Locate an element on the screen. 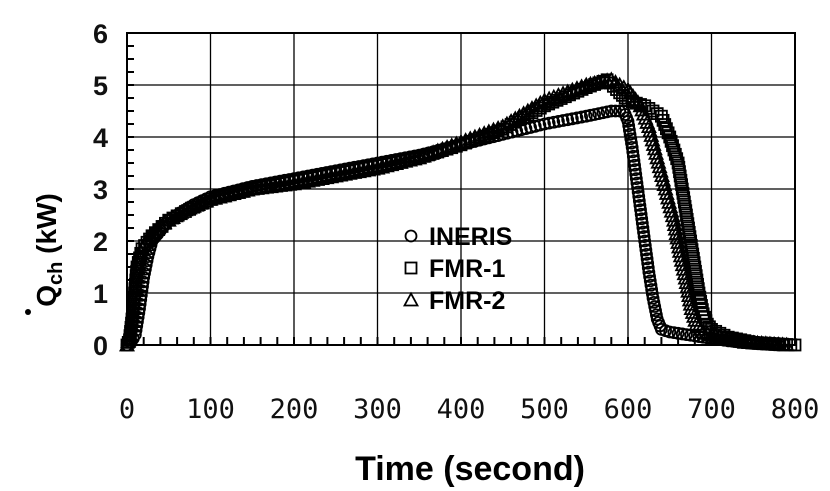 Image resolution: width=830 pixels, height=491 pixels. x-tick-label: 500 is located at coordinates (544, 409).